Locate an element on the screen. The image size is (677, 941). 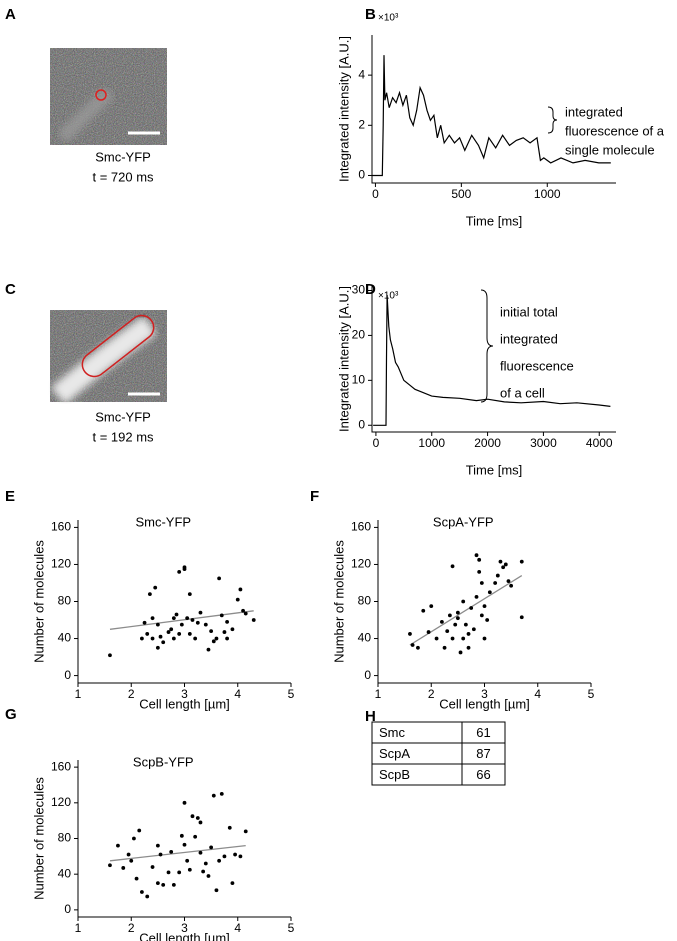
y-tick-label: 0 is located at coordinates (67, 675).